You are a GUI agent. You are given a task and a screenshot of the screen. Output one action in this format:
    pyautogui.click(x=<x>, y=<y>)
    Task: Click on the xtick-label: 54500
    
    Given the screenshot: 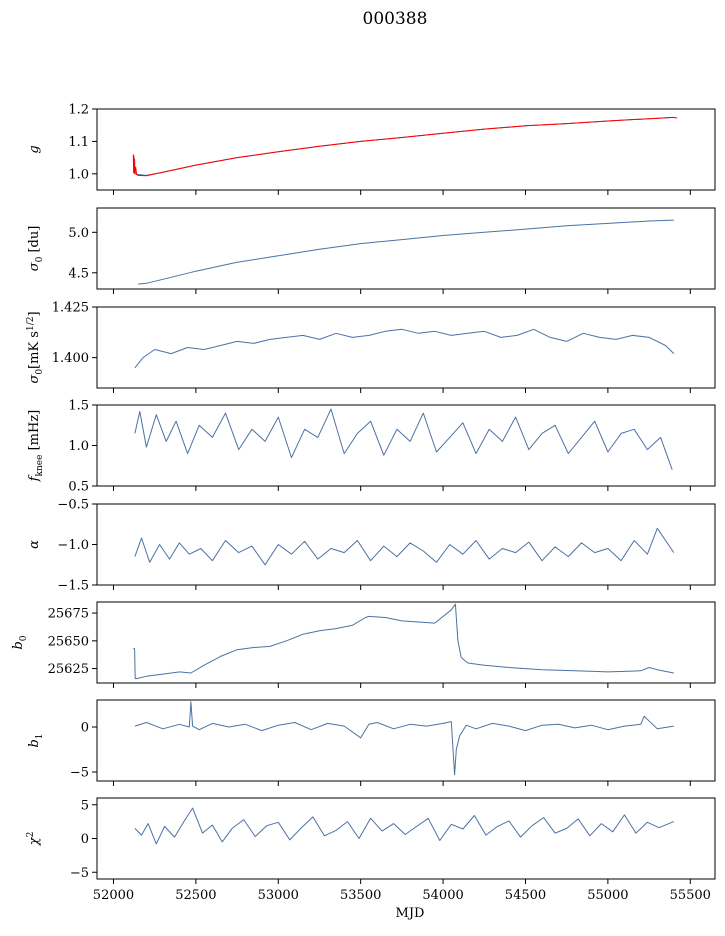 What is the action you would take?
    pyautogui.click(x=525, y=895)
    